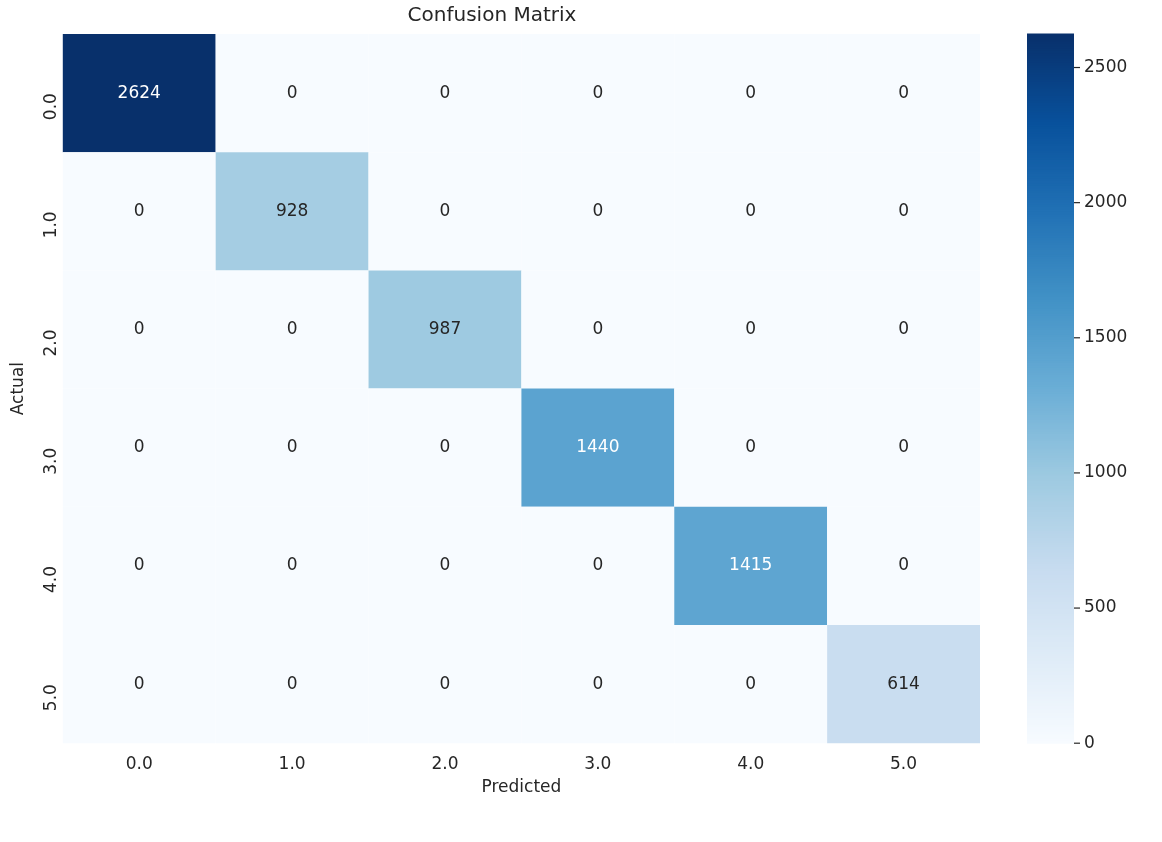 The image size is (1162, 842). What do you see at coordinates (1089, 741) in the screenshot?
I see `color-bar-label: 0` at bounding box center [1089, 741].